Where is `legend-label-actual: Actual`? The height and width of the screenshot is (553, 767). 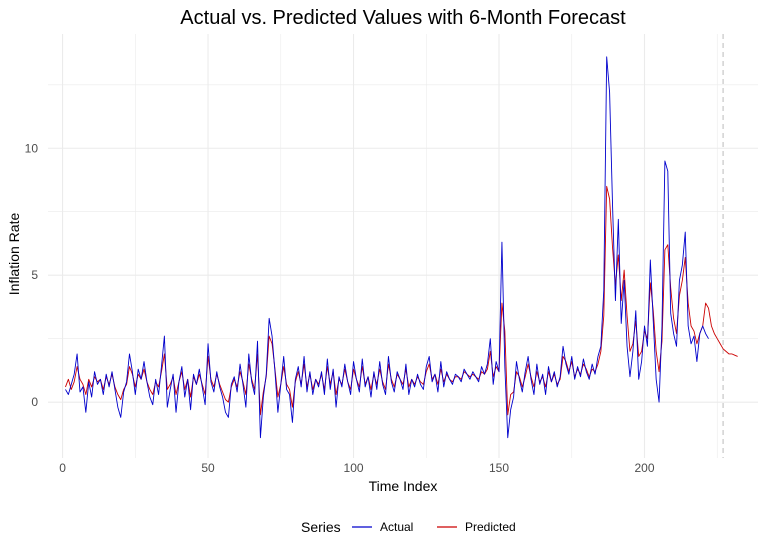
legend-label-actual: Actual is located at coordinates (396, 527).